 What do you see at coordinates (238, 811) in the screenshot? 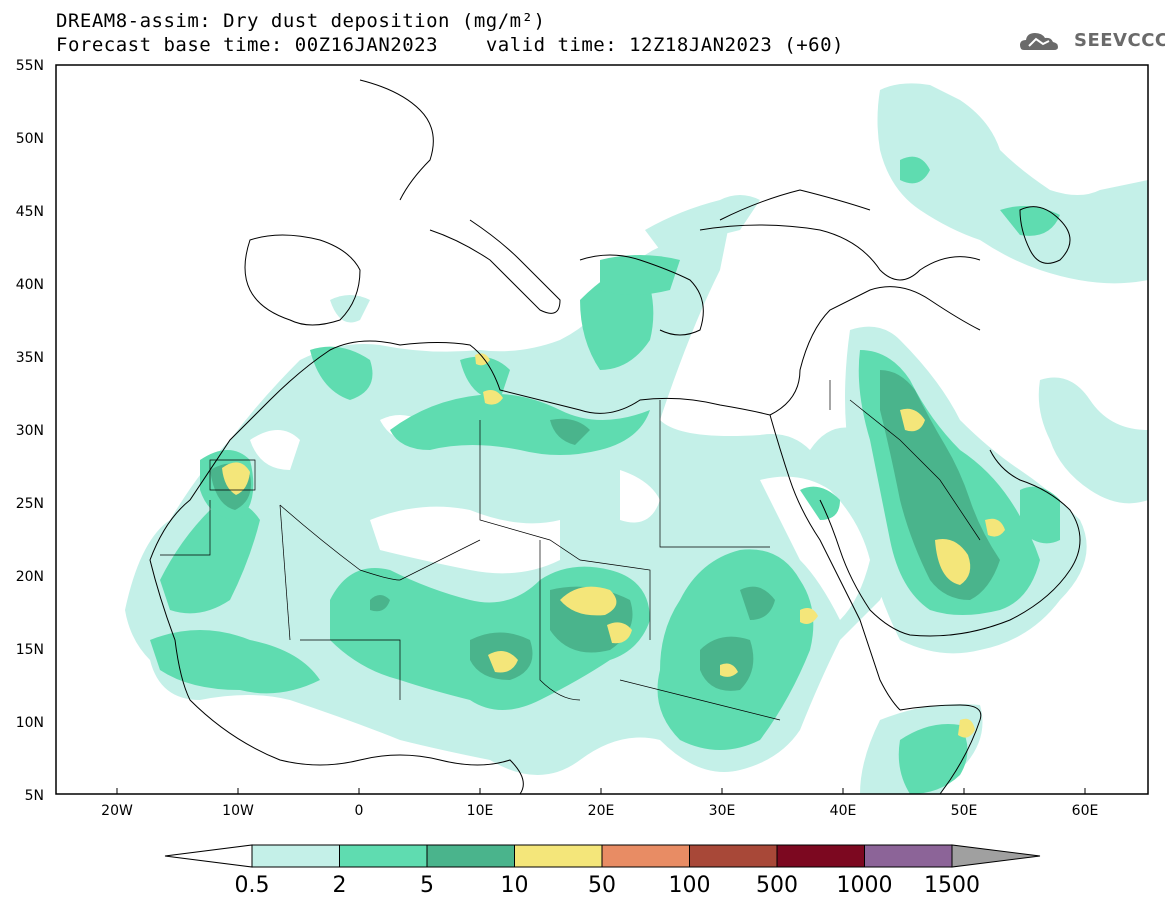
I see `lon-label: 10W` at bounding box center [238, 811].